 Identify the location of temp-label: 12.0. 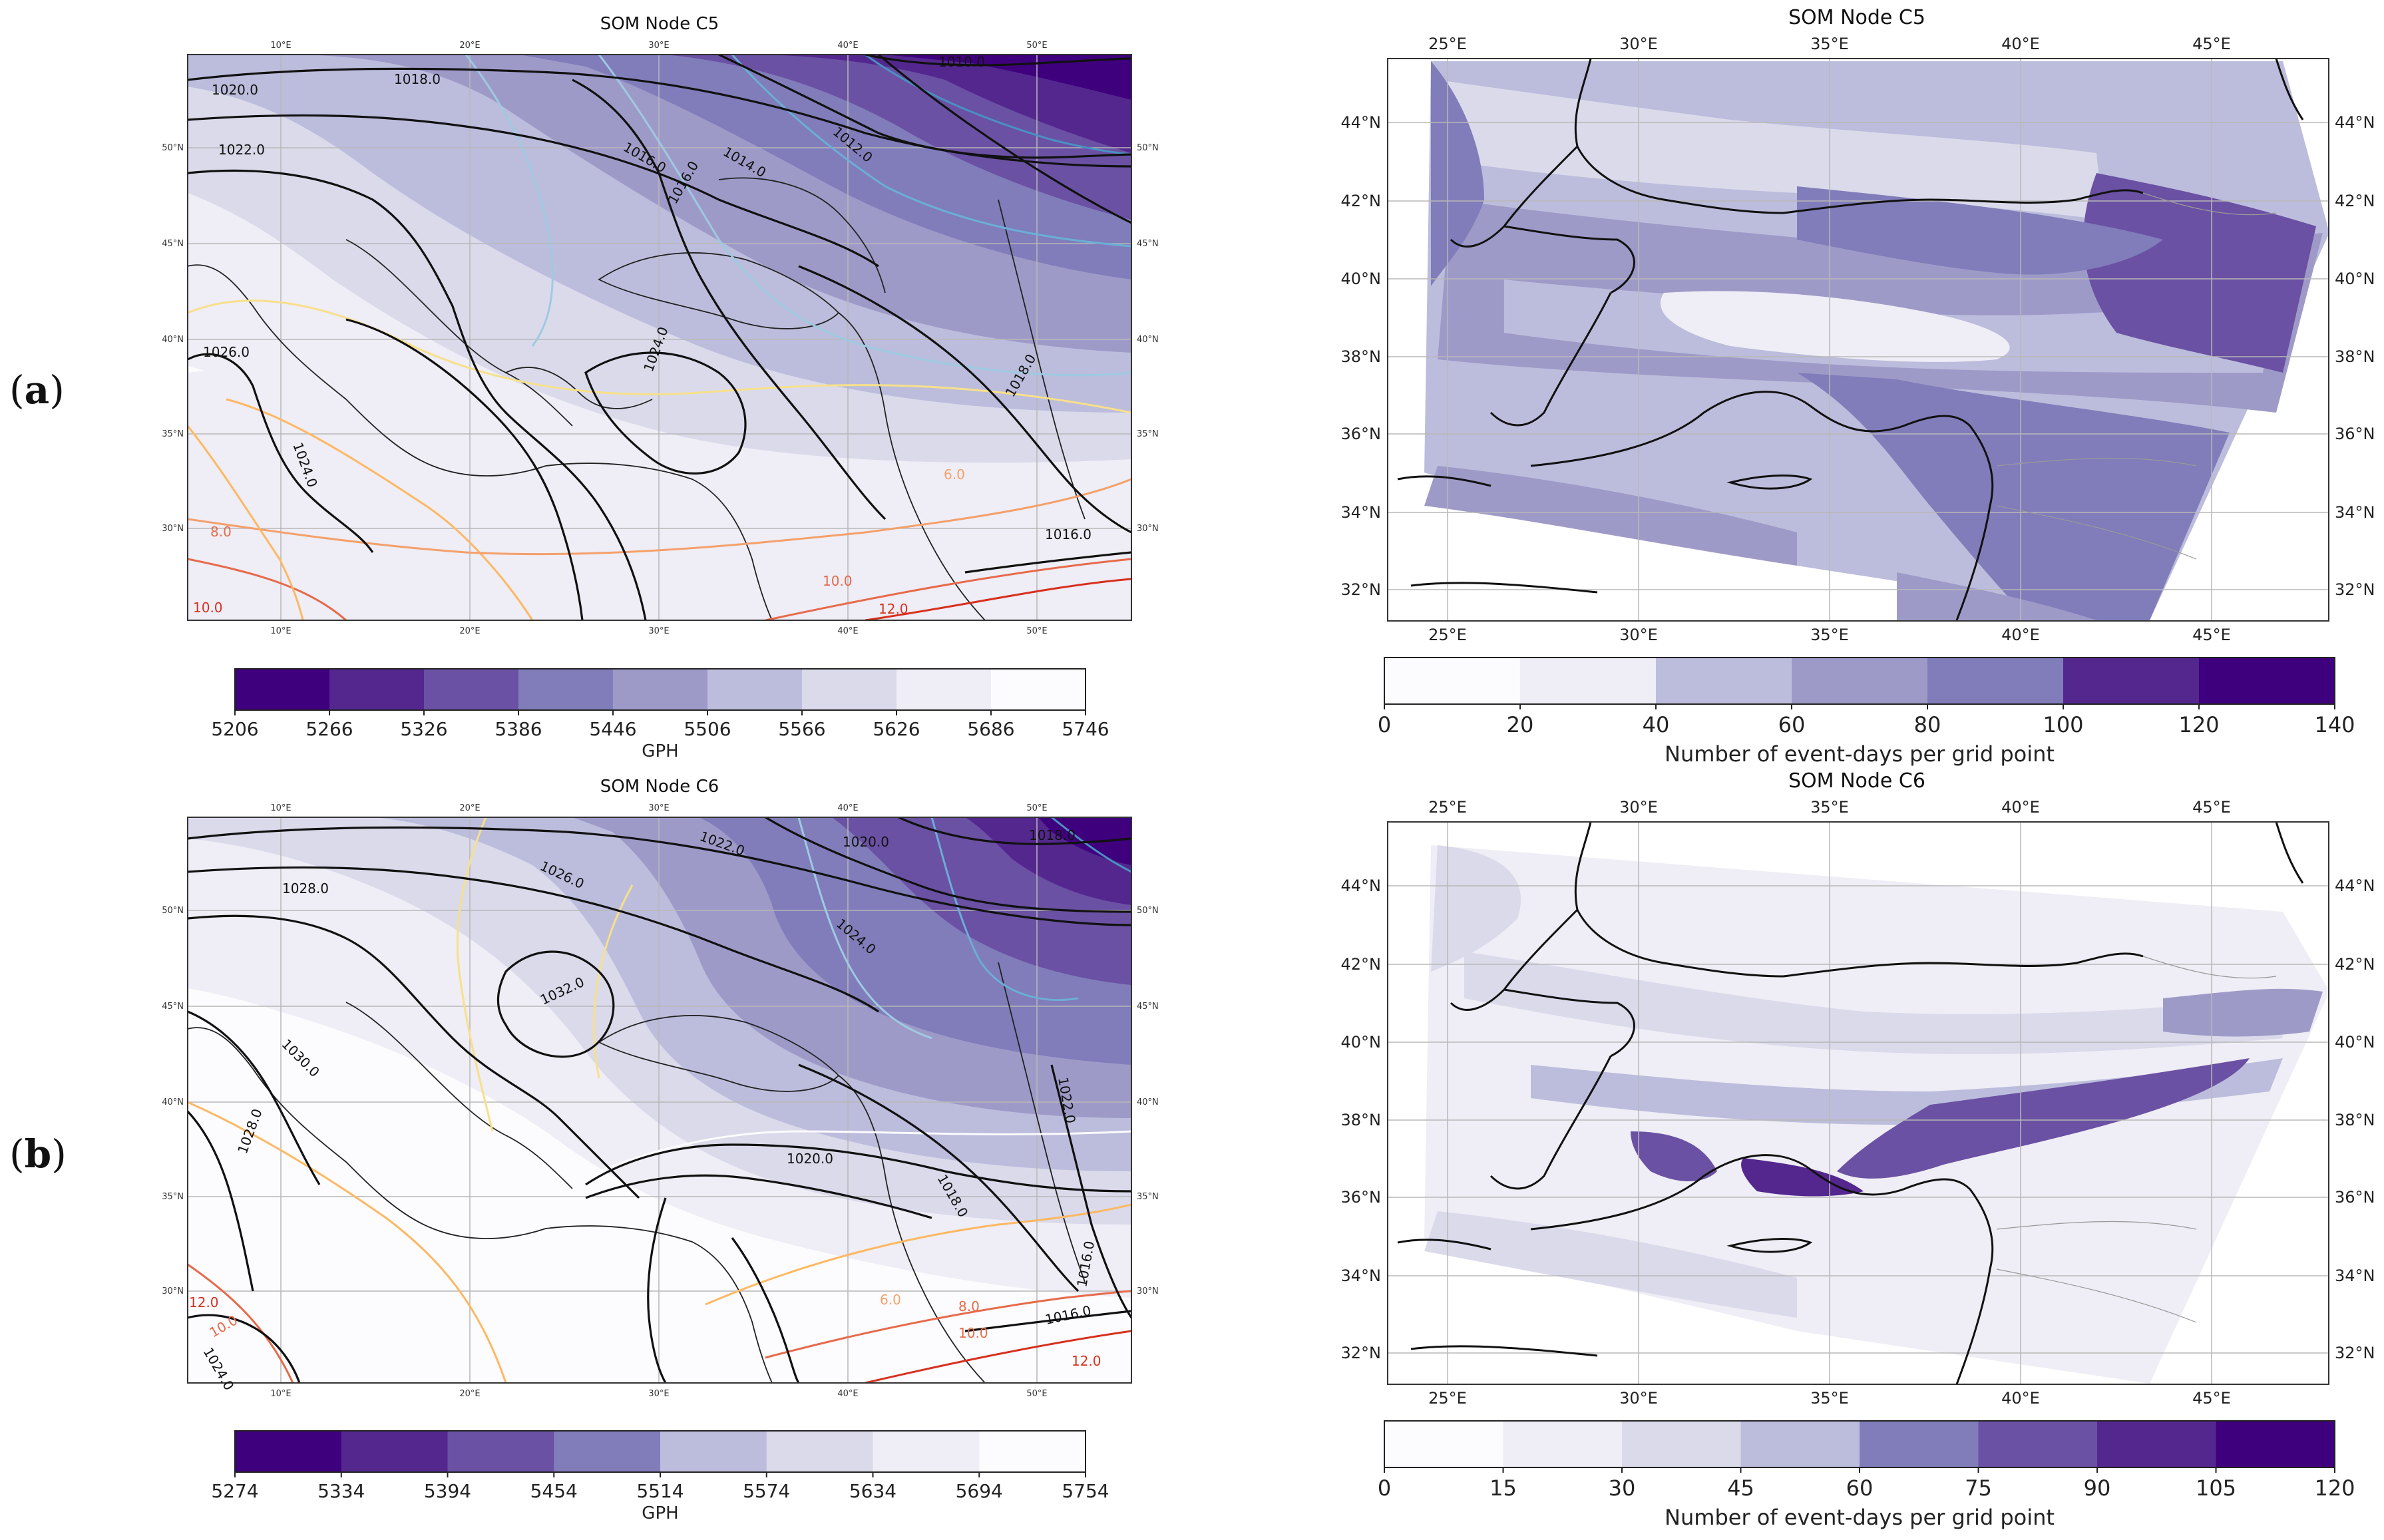
(204, 1302).